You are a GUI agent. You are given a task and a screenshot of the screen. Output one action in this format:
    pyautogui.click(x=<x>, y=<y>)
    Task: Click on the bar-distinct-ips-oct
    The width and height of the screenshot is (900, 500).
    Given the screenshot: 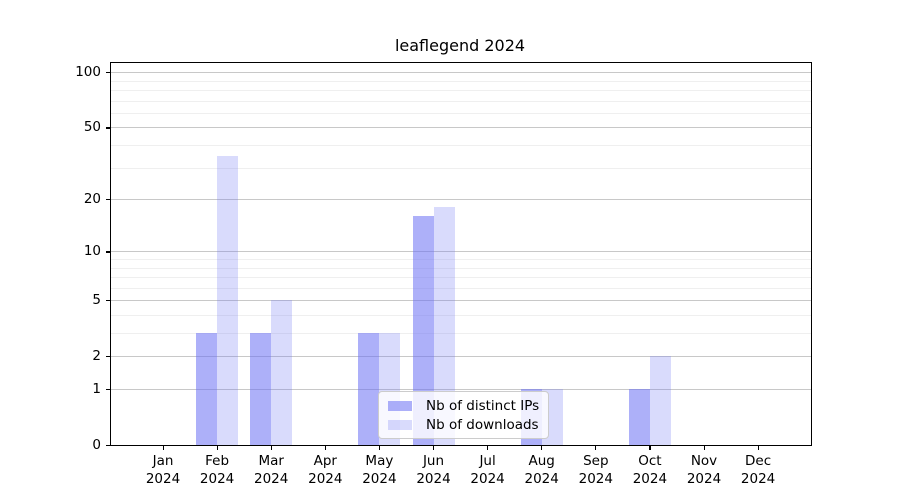 What is the action you would take?
    pyautogui.click(x=639, y=417)
    